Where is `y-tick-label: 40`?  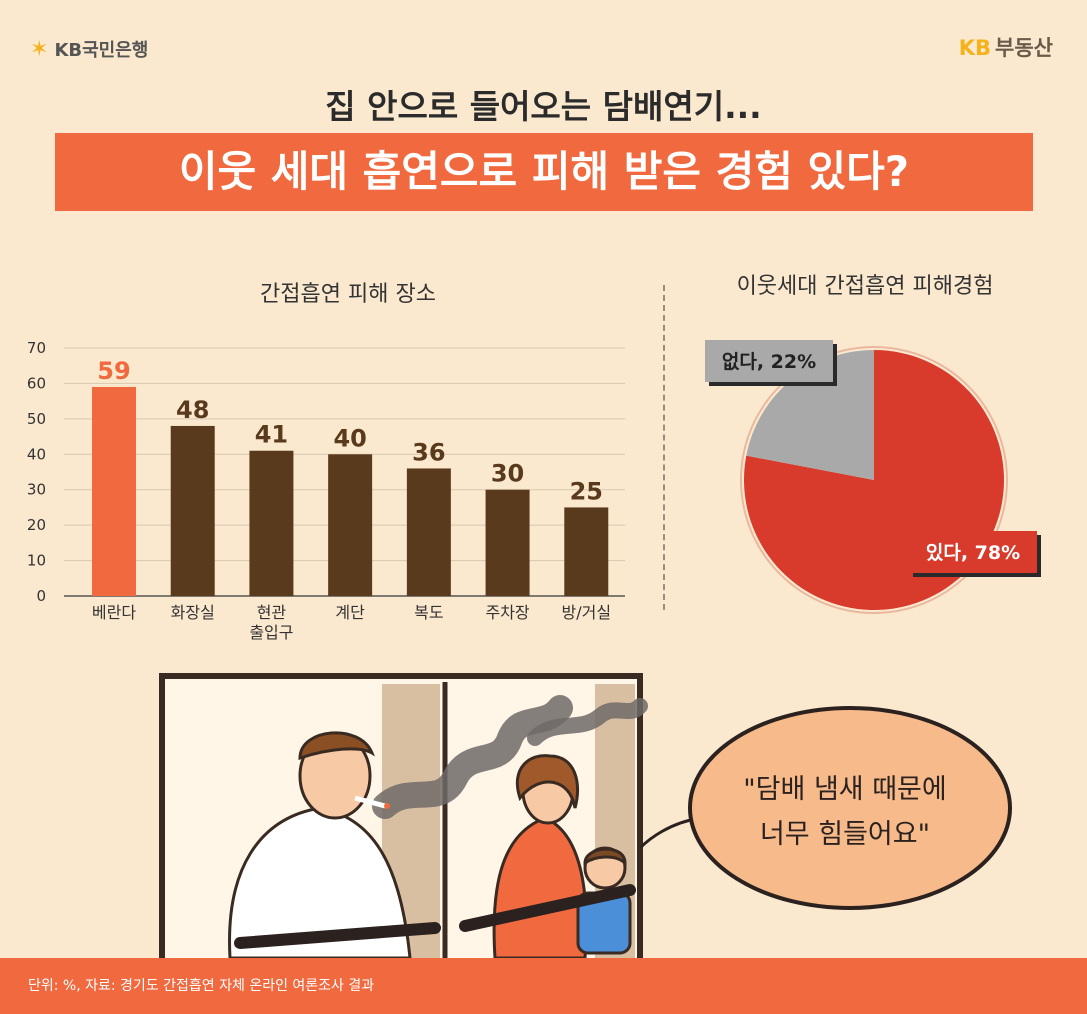 y-tick-label: 40 is located at coordinates (36, 454).